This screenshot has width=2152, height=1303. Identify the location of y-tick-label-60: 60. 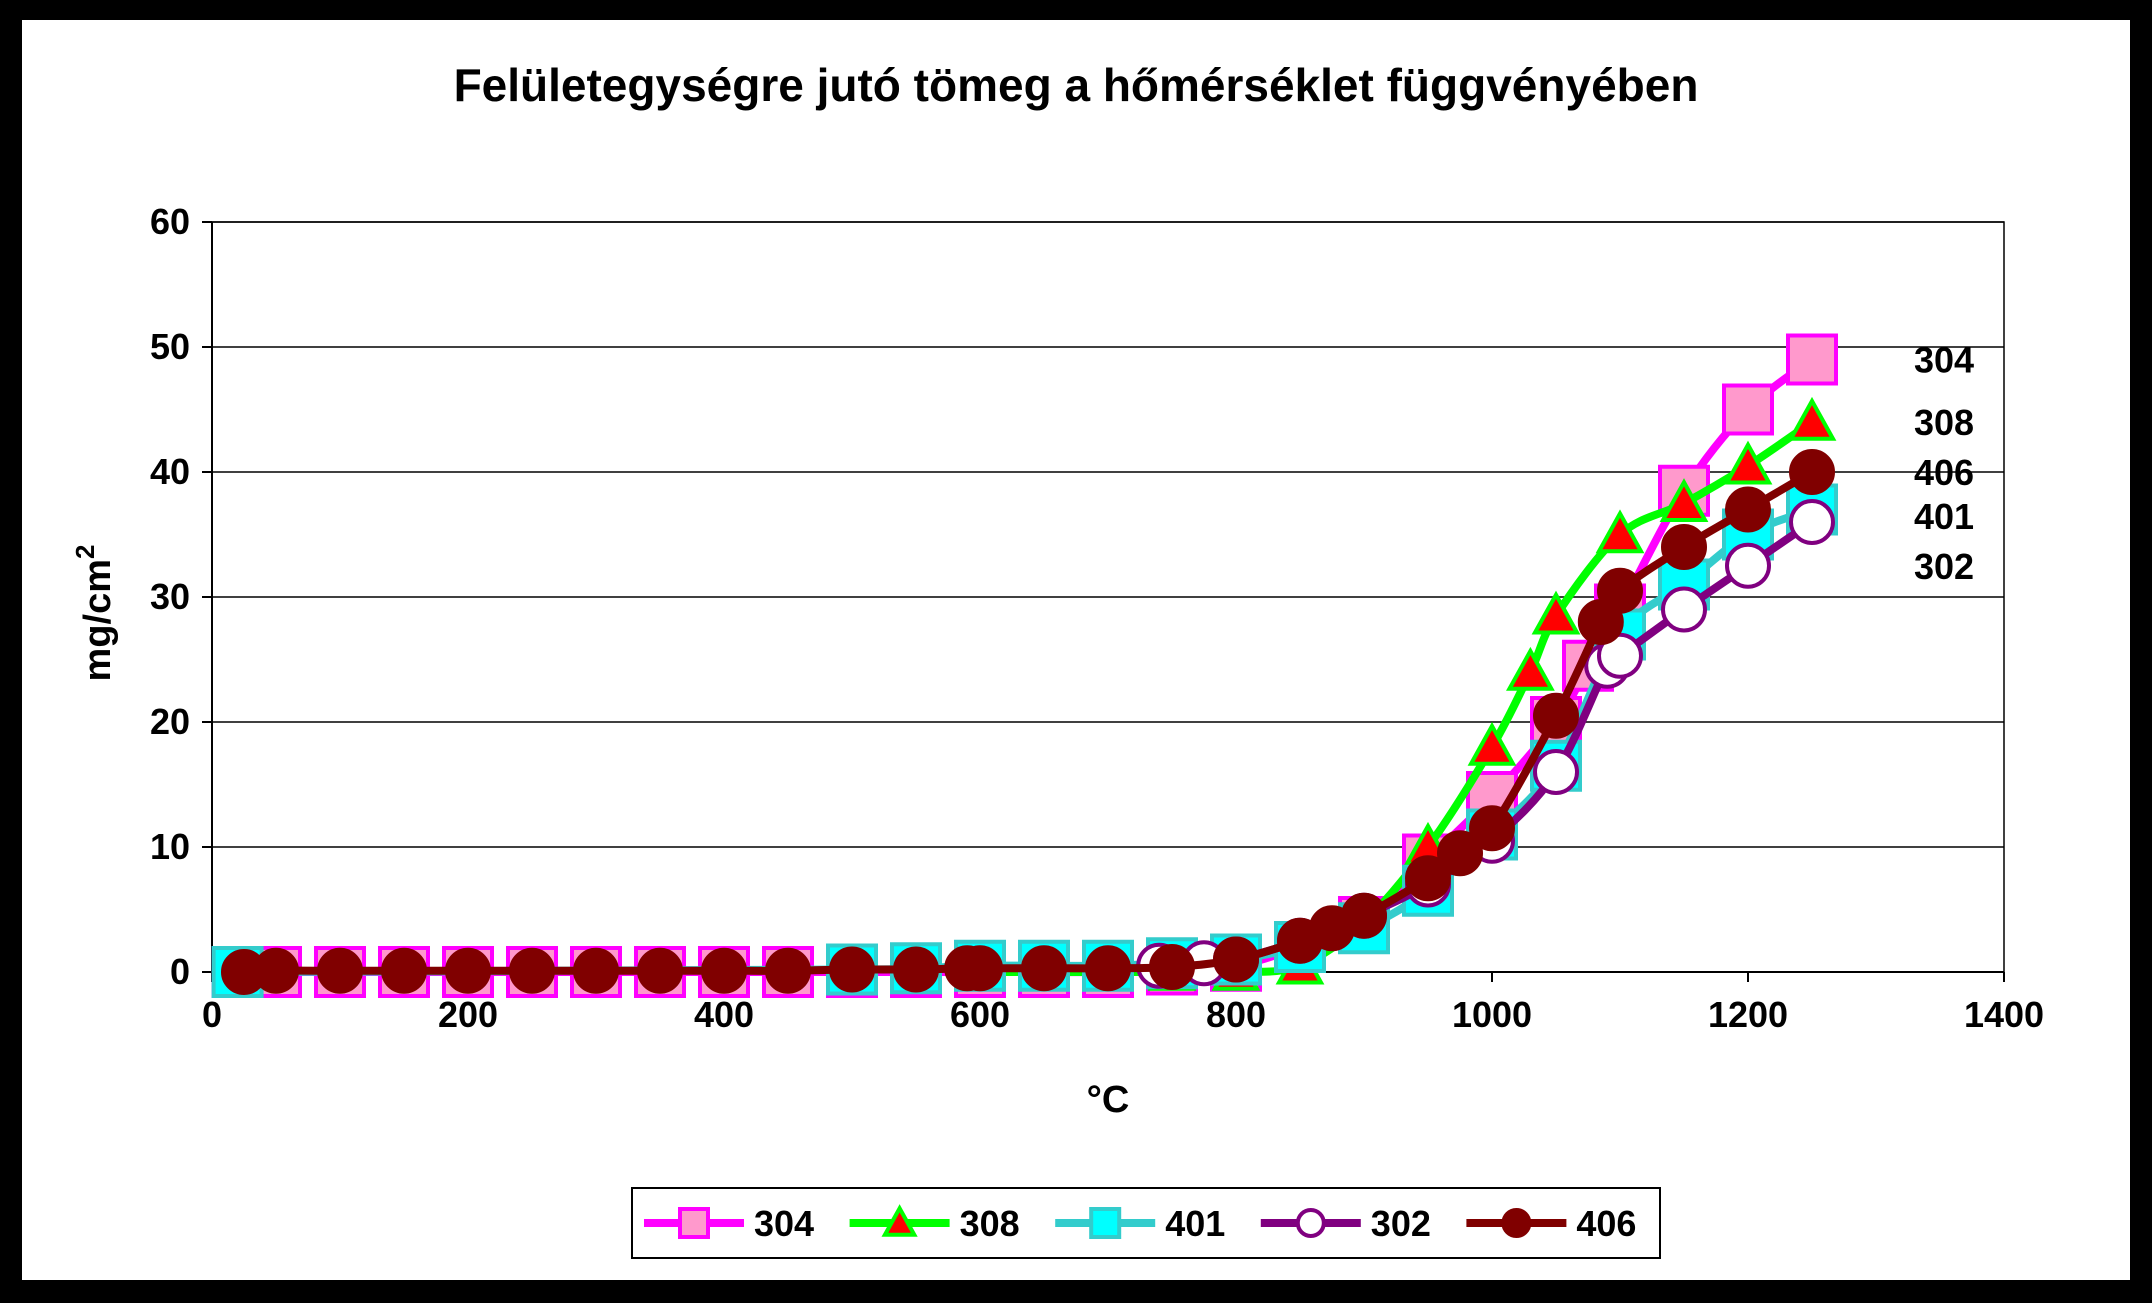
(170, 221).